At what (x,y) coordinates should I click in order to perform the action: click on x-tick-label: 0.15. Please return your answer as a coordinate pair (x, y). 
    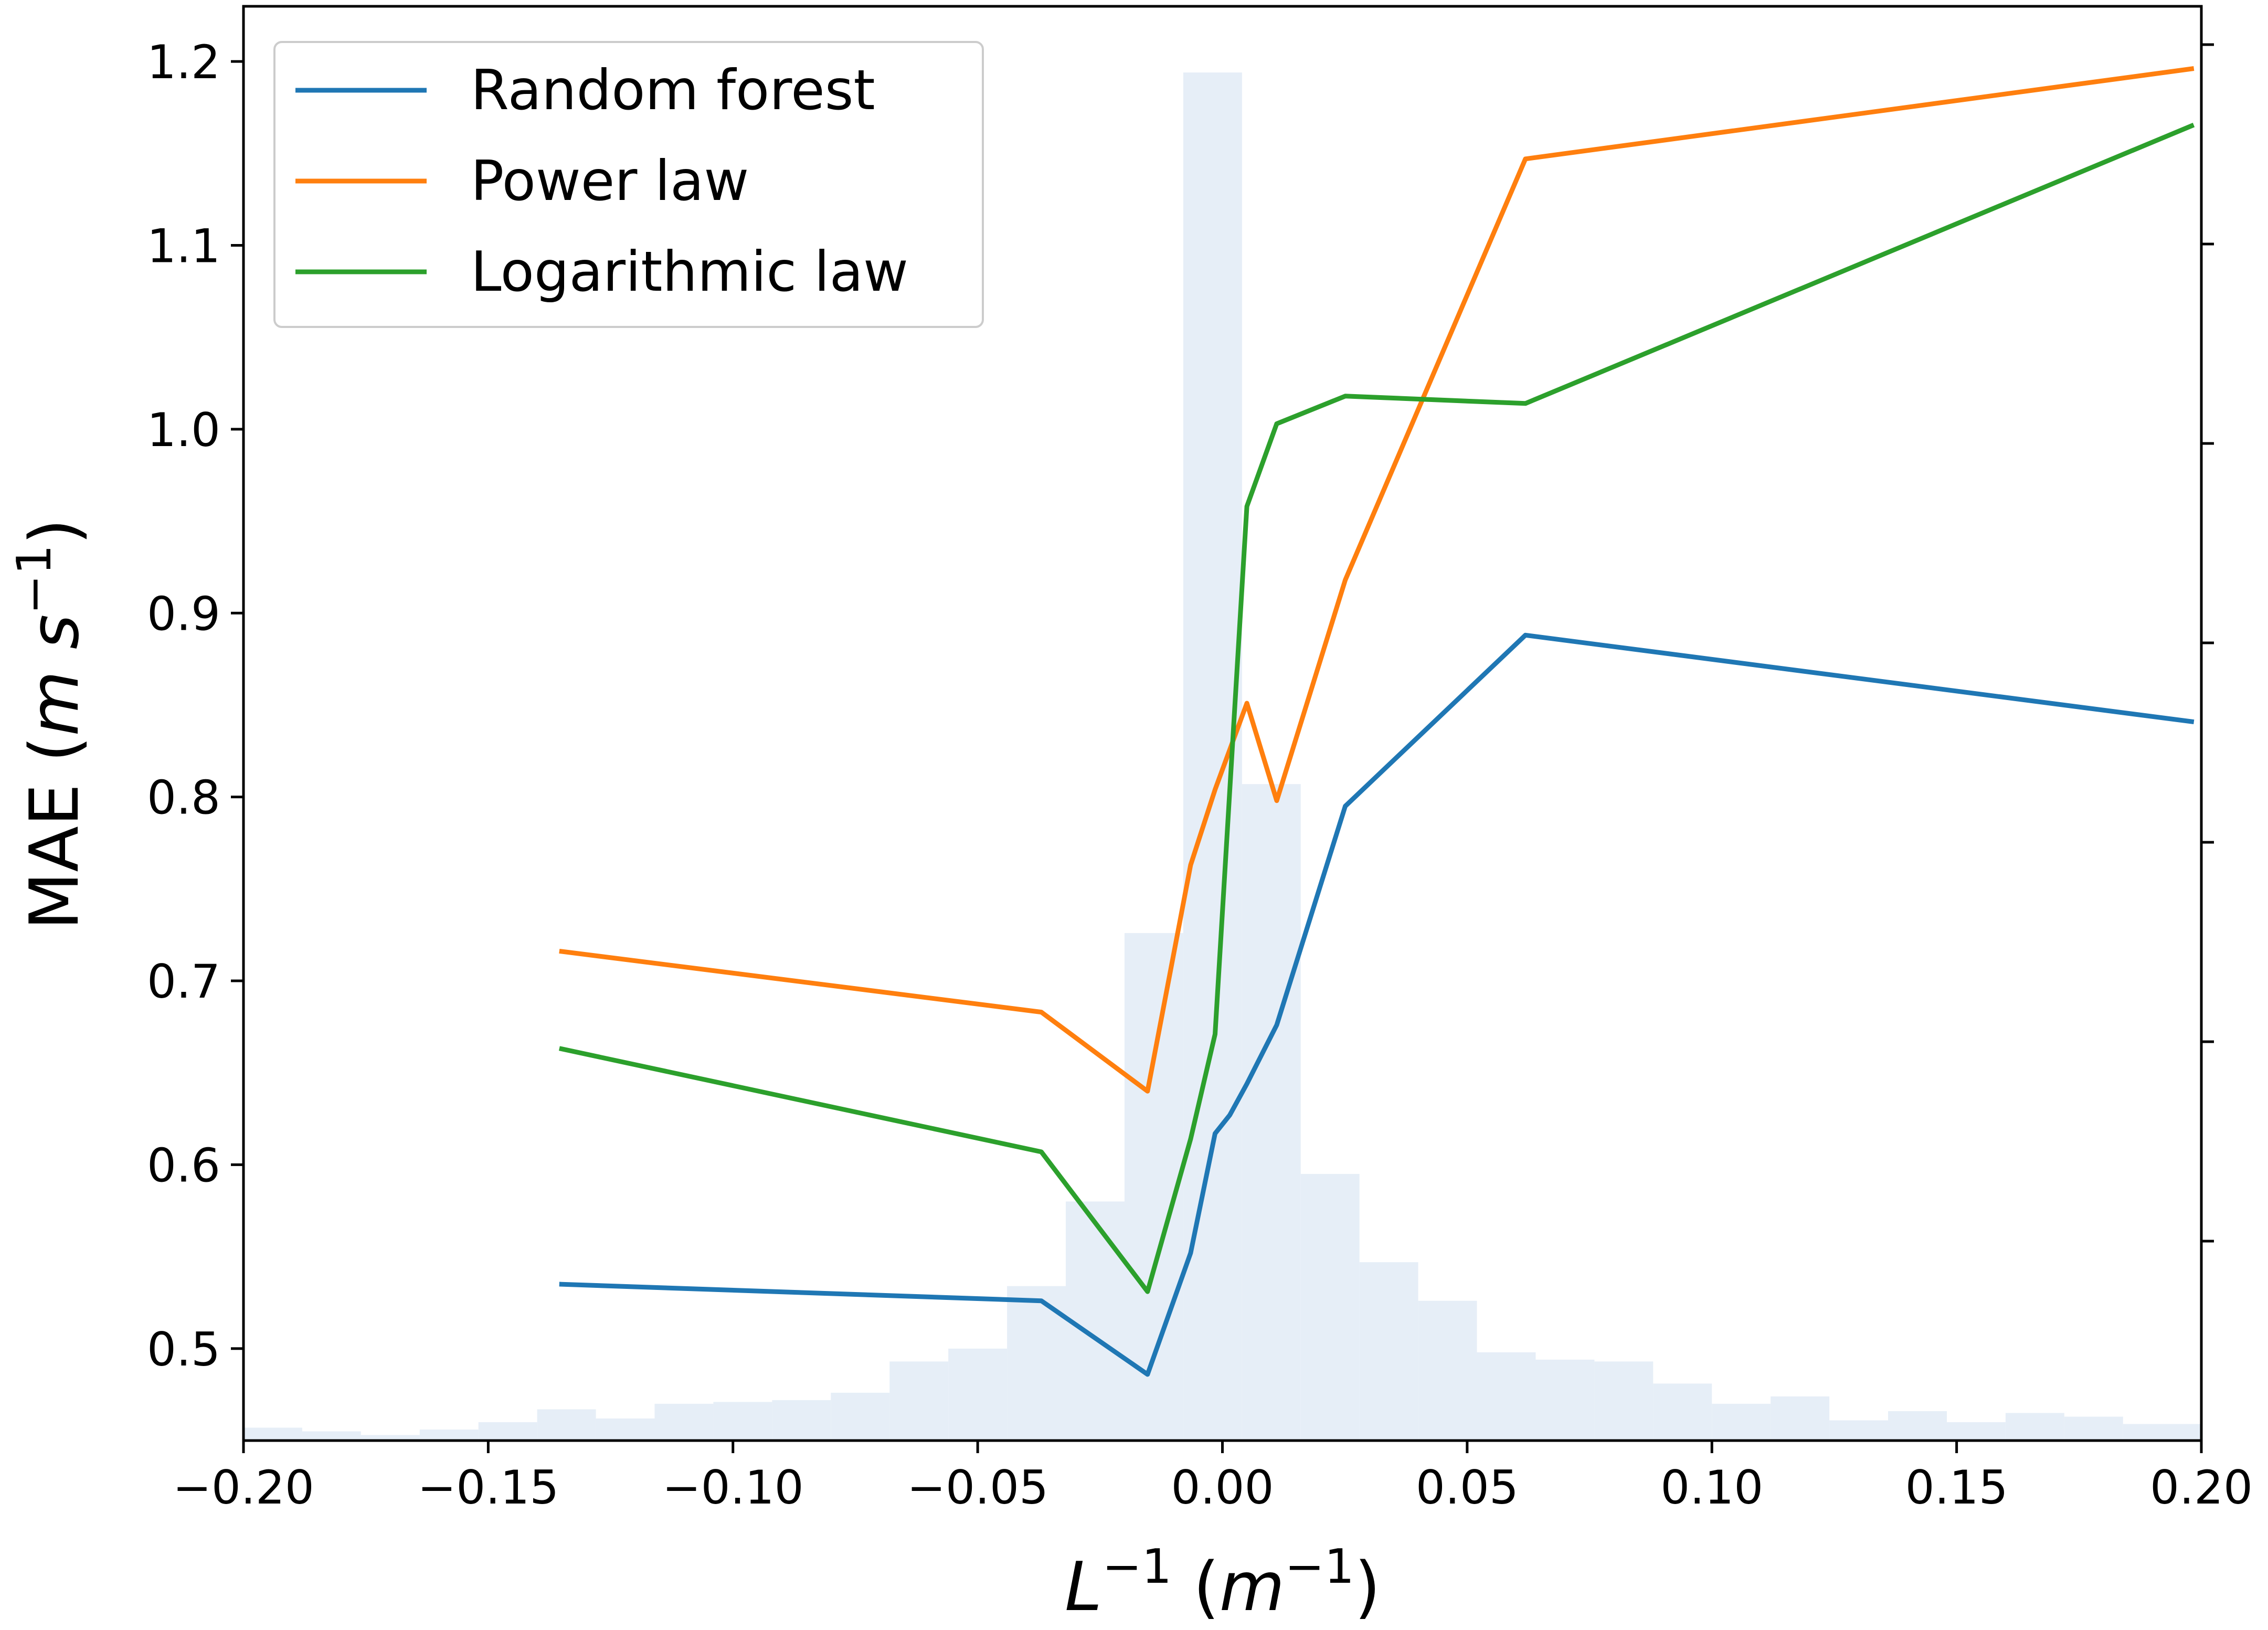
    Looking at the image, I should click on (1956, 1488).